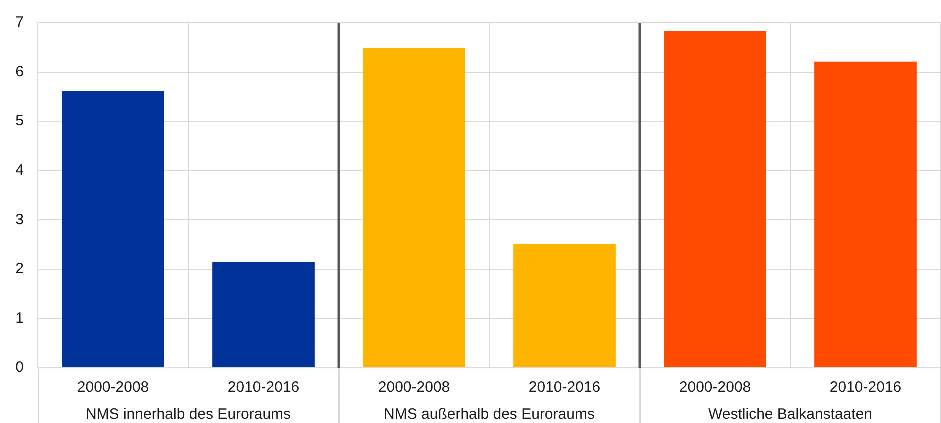  Describe the element at coordinates (489, 414) in the screenshot. I see `text: NMS außerhalb des Euroraums` at that location.